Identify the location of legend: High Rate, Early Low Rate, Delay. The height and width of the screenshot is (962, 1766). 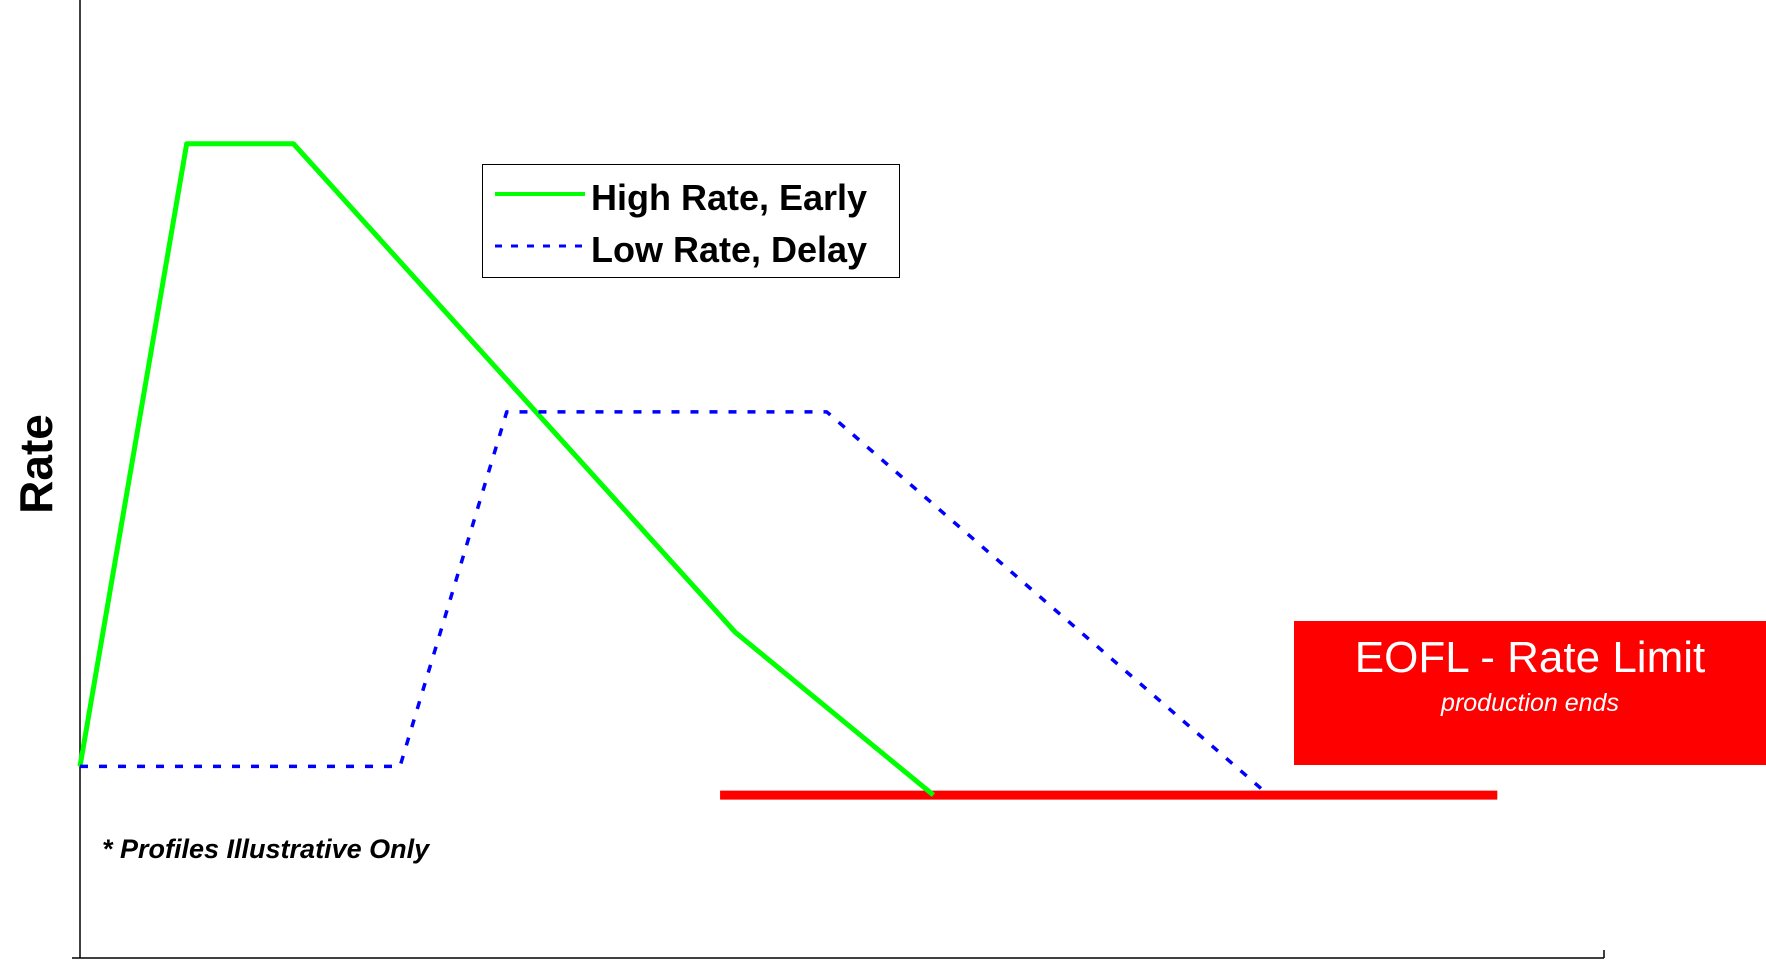
(691, 221).